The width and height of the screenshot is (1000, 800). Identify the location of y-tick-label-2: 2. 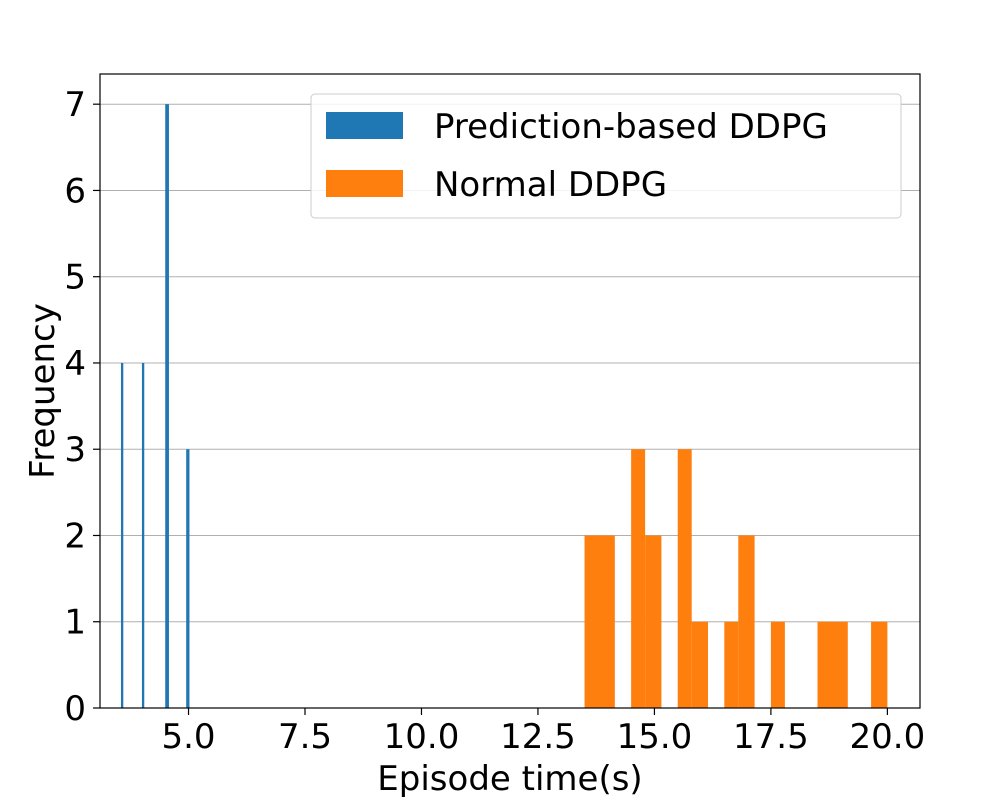
(75, 536).